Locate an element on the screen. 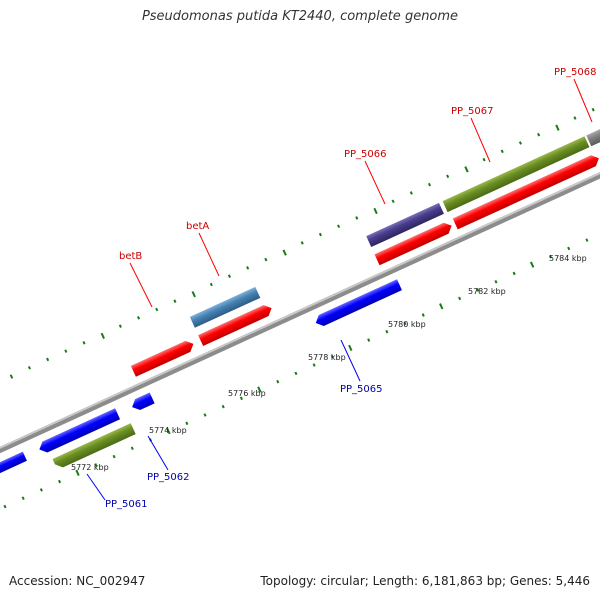 The height and width of the screenshot is (600, 600). label-leaders-minus is located at coordinates (223, 420).